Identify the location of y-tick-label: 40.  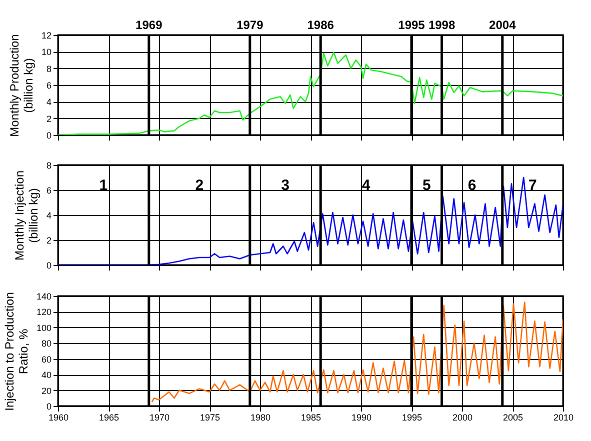
(46, 375).